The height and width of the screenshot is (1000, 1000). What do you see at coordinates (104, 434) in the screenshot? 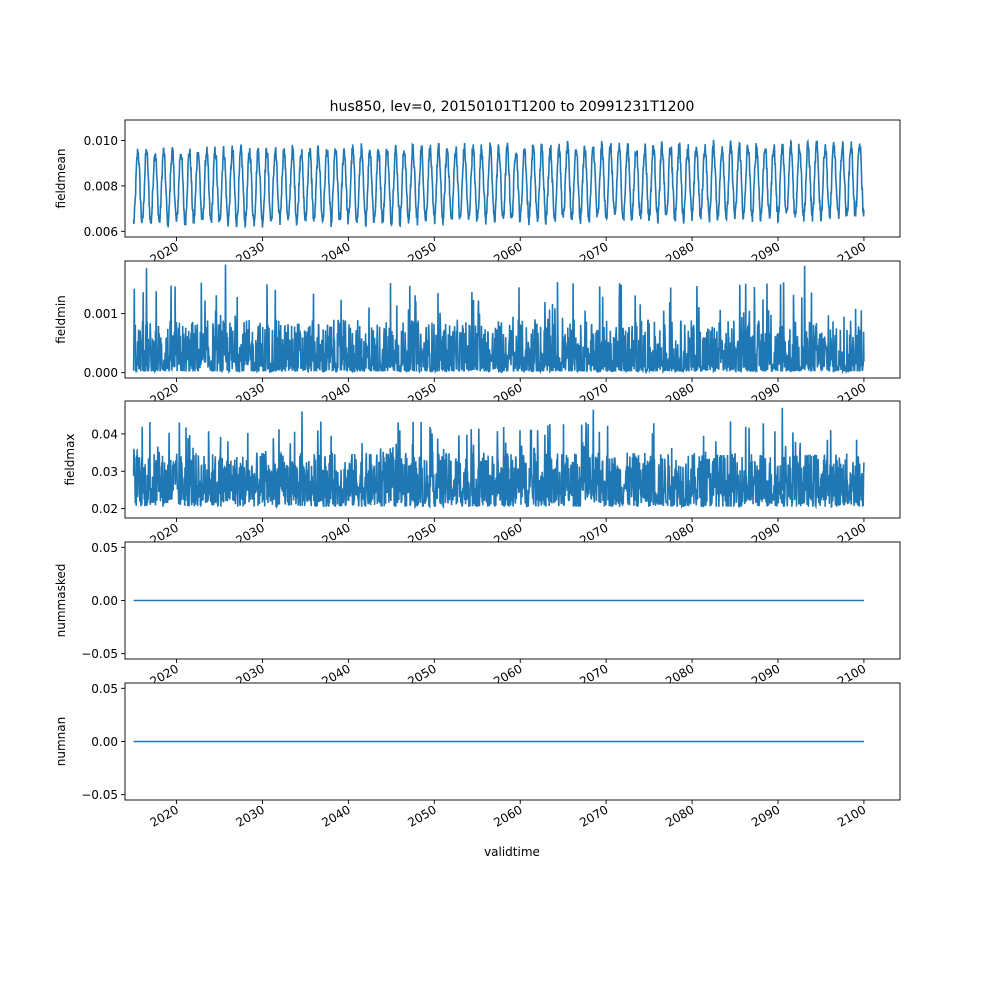
I see `y-tick-label: 0.04` at bounding box center [104, 434].